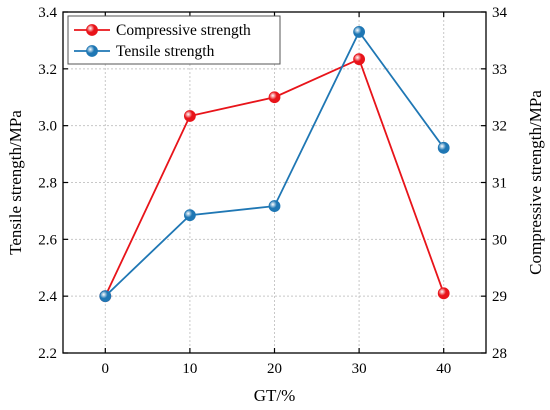  Describe the element at coordinates (499, 184) in the screenshot. I see `y-right-tick-label: 31` at that location.